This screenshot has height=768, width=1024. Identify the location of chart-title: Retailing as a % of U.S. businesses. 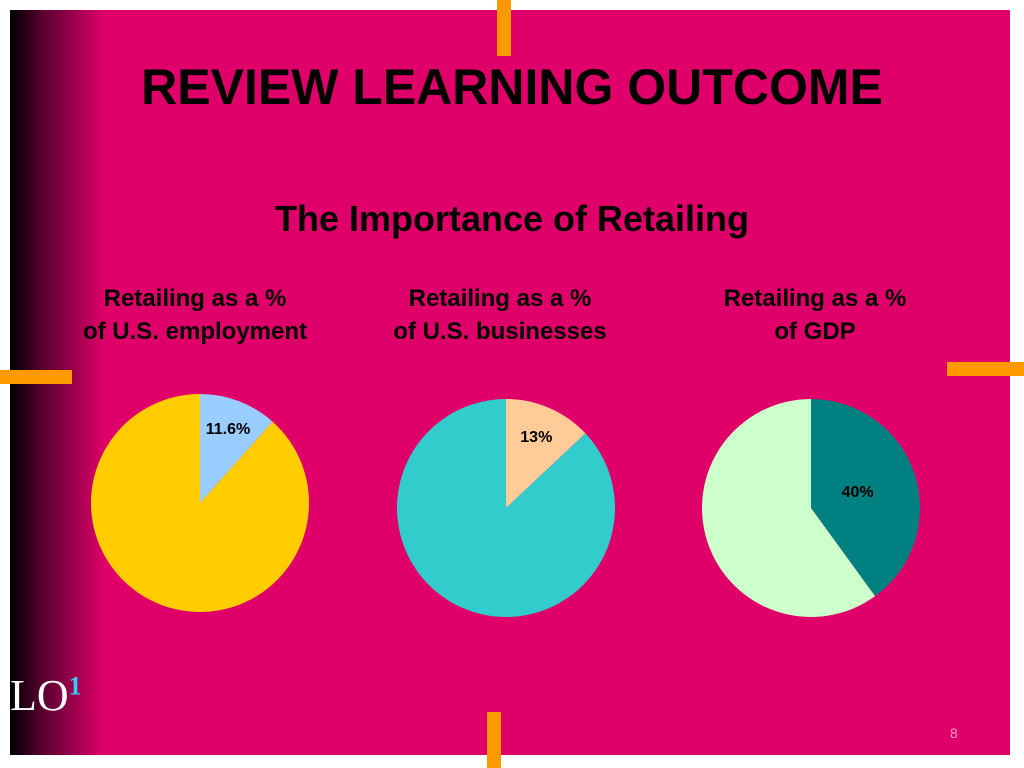
(500, 315).